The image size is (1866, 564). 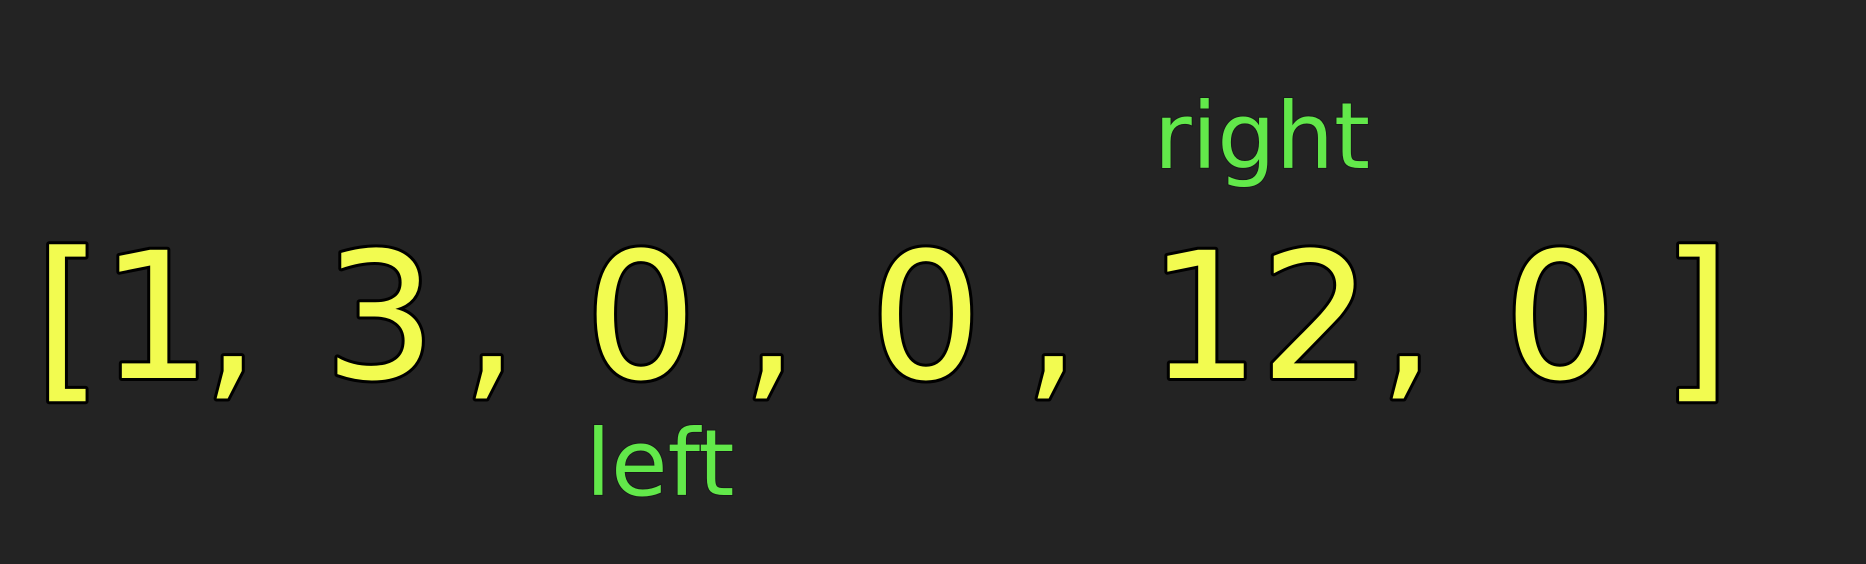 What do you see at coordinates (926, 317) in the screenshot?
I see `array-element-3: 0` at bounding box center [926, 317].